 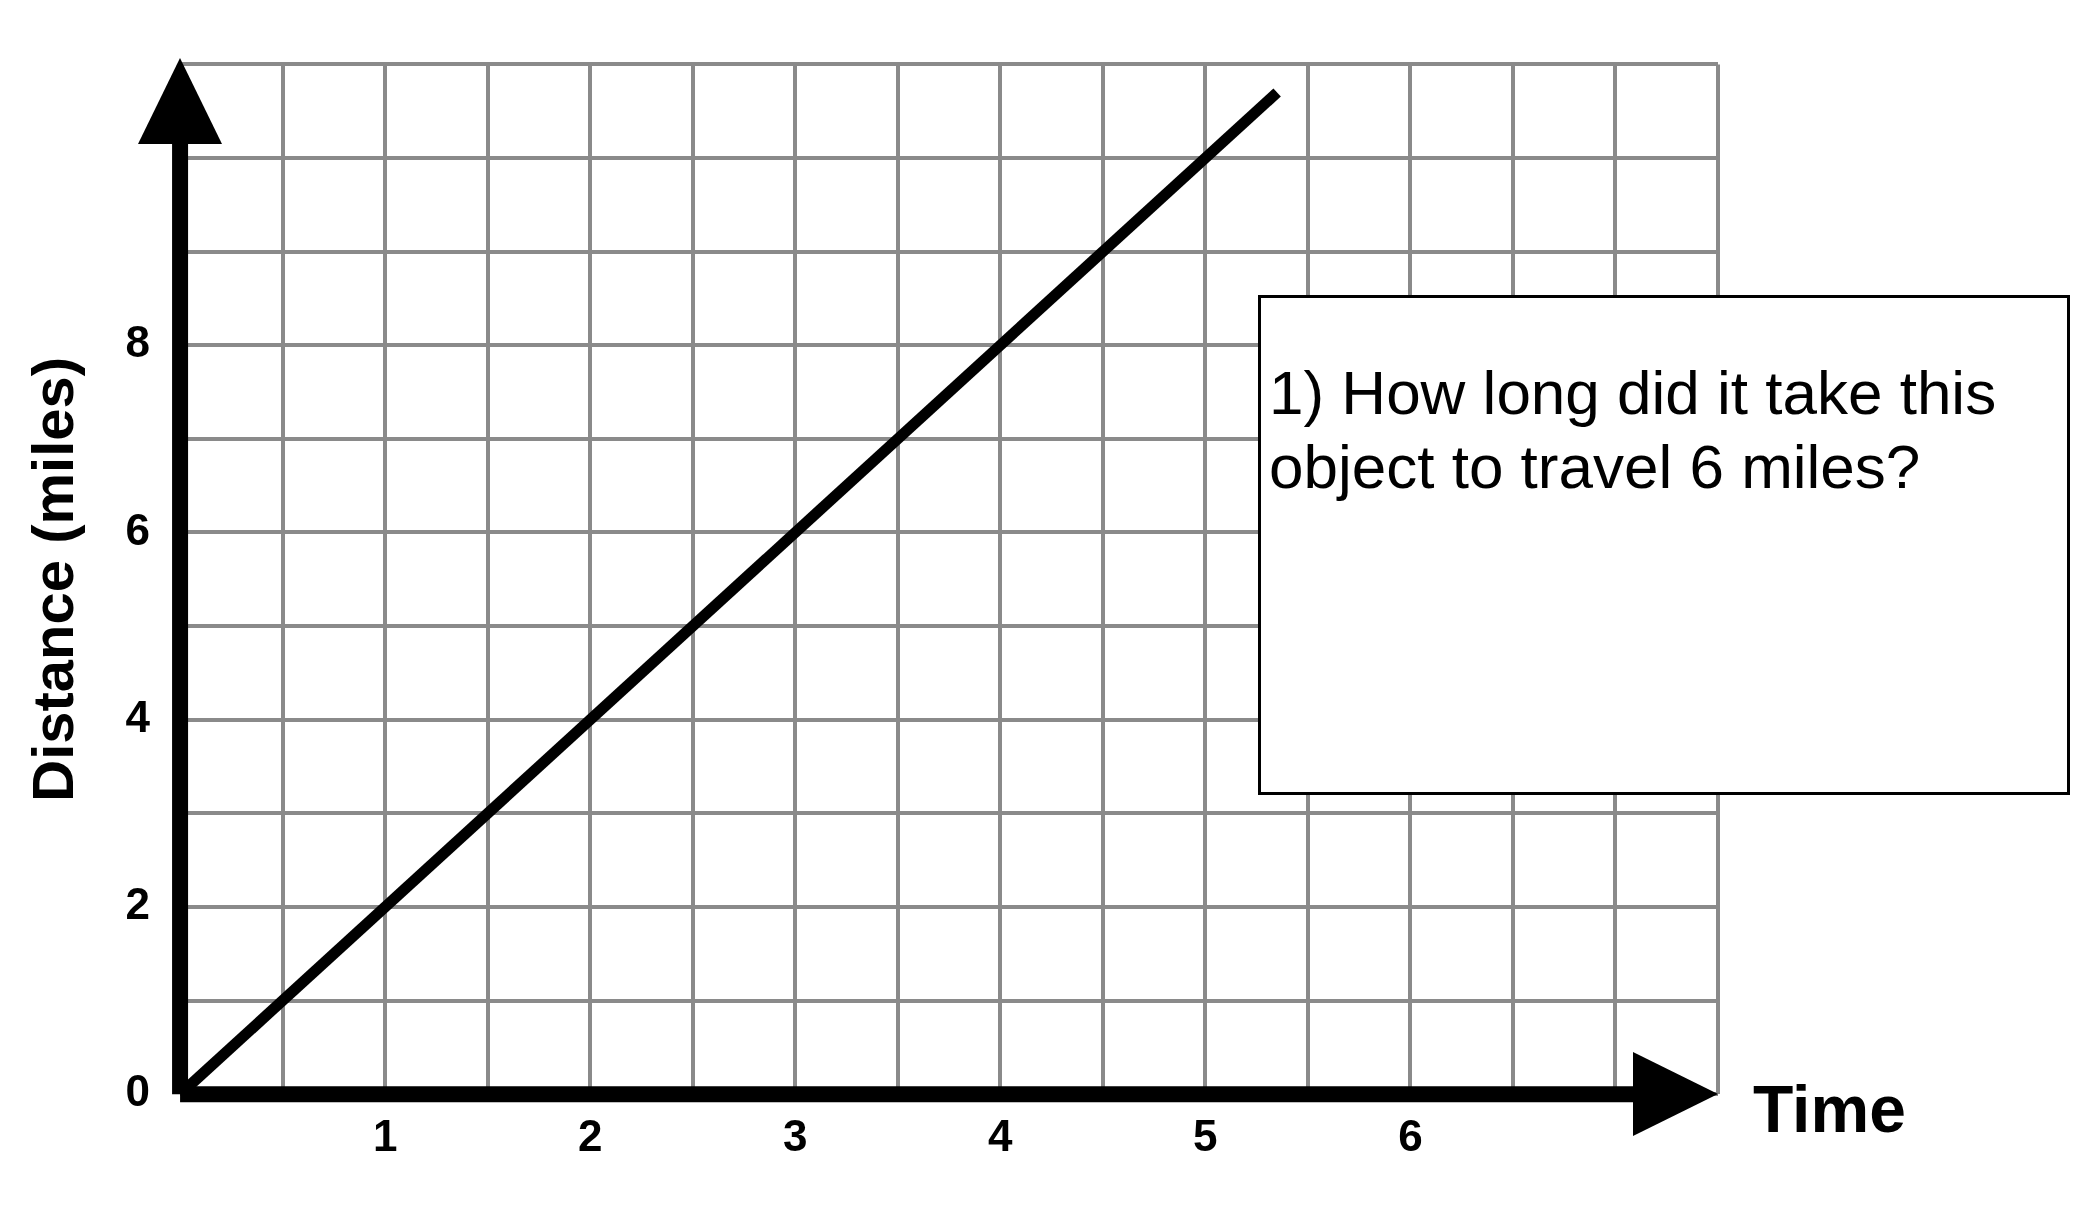 I want to click on y-tick-label: 4, so click(x=138, y=716).